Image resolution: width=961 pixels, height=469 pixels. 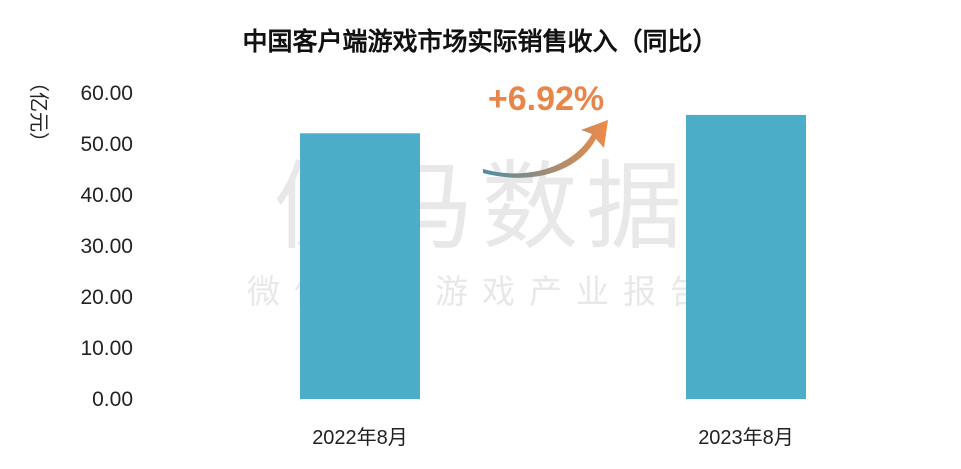 What do you see at coordinates (106, 195) in the screenshot?
I see `y-tick-label: 40.00` at bounding box center [106, 195].